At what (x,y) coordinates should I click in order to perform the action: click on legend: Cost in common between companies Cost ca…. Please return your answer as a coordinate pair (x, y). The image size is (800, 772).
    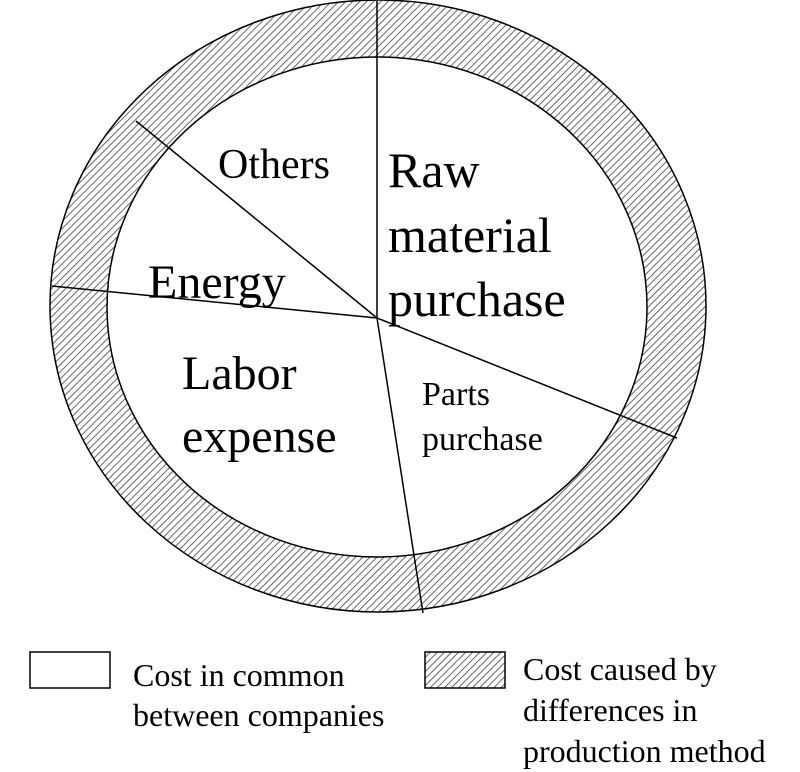
    Looking at the image, I should click on (397, 710).